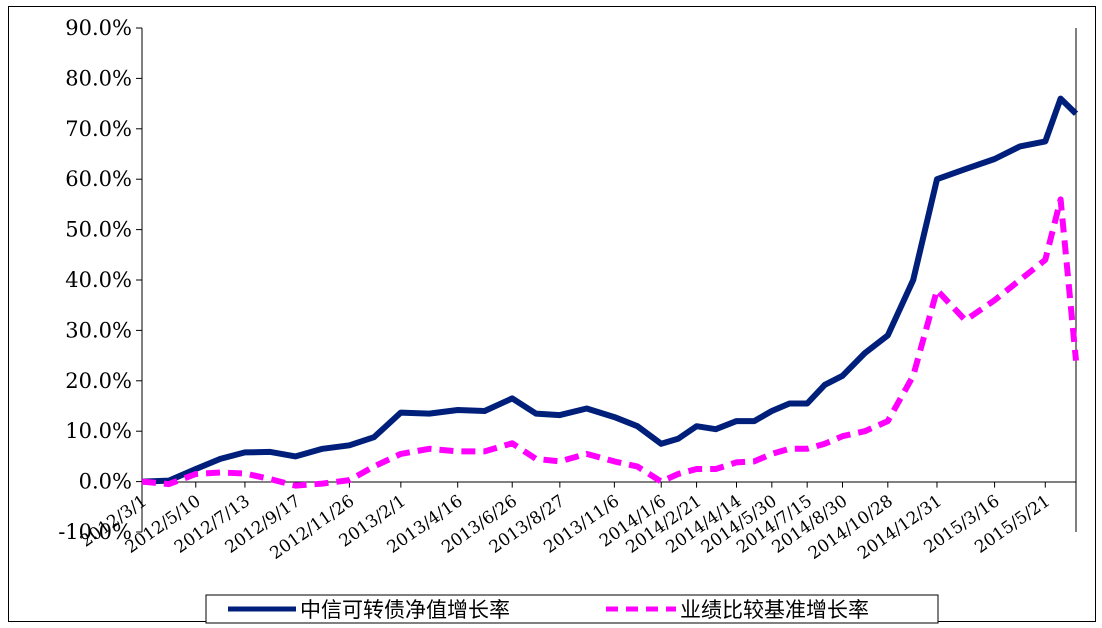 The height and width of the screenshot is (628, 1102). I want to click on y-tick-label: 30.0%, so click(98, 330).